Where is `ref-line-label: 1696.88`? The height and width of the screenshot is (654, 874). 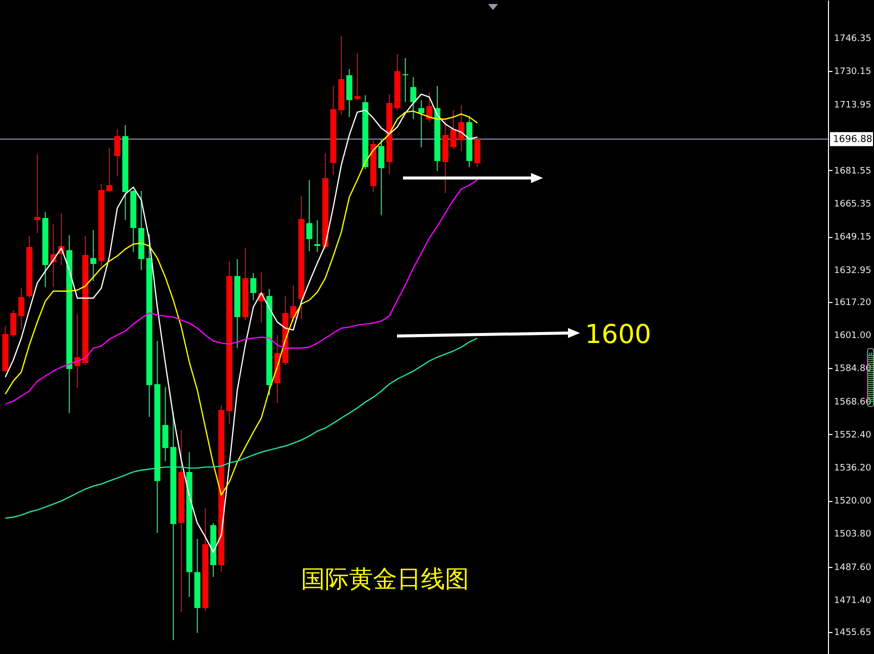
ref-line-label: 1696.88 is located at coordinates (852, 140).